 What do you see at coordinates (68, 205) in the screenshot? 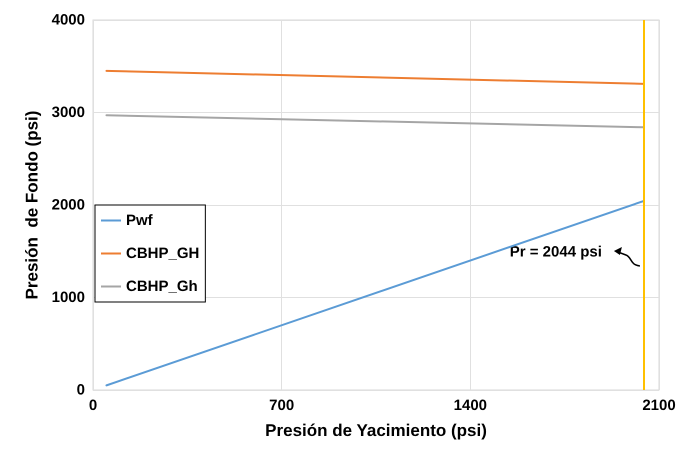
I see `y-tick-label: 2000` at bounding box center [68, 205].